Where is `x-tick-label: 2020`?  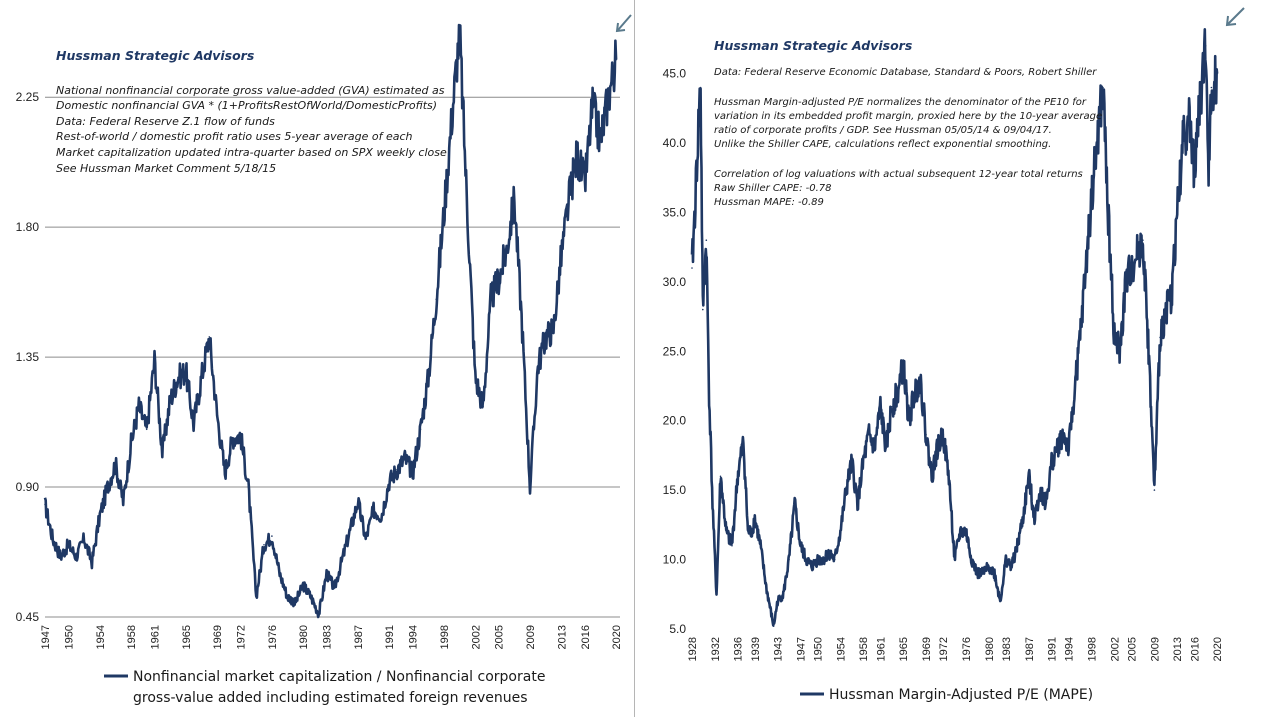 x-tick-label: 2020 is located at coordinates (1218, 649).